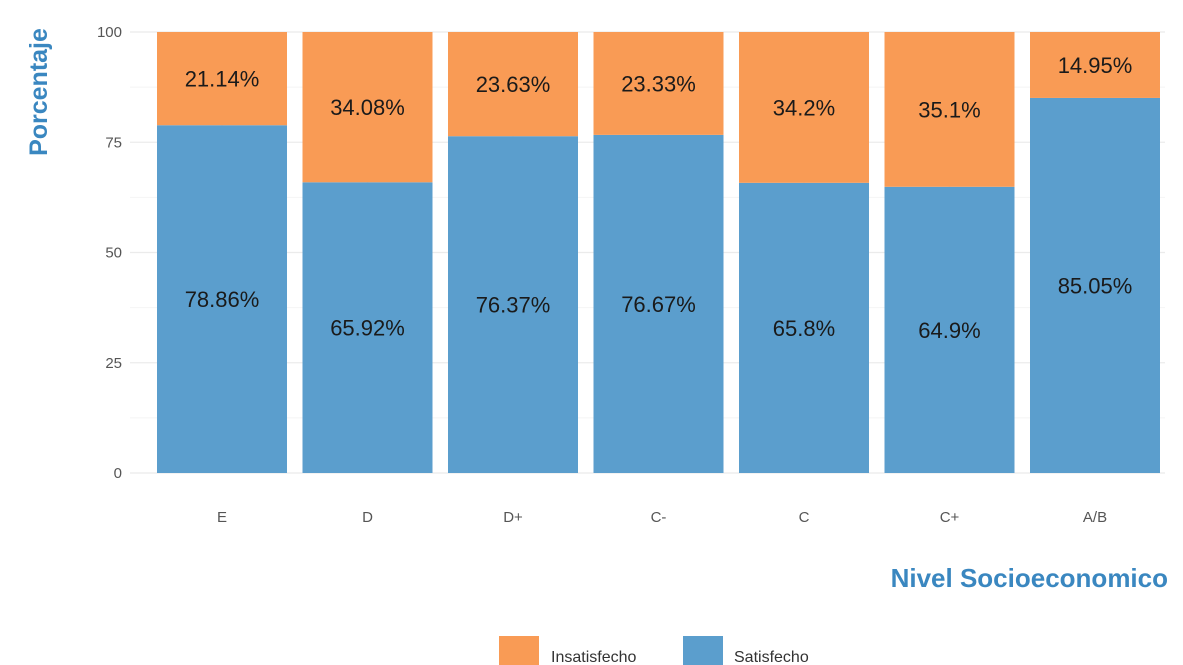 The image size is (1183, 665). What do you see at coordinates (703, 650) in the screenshot?
I see `legend-swatch-satisfecho` at bounding box center [703, 650].